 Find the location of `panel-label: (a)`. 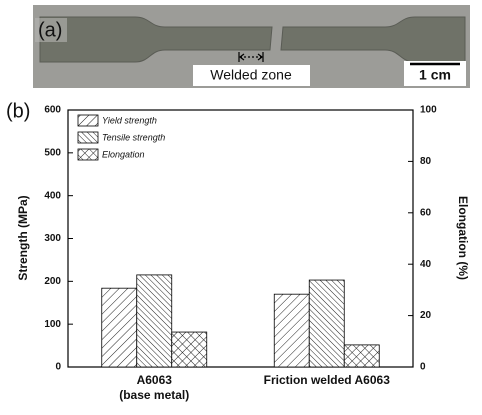

panel-label: (a) is located at coordinates (50, 30).